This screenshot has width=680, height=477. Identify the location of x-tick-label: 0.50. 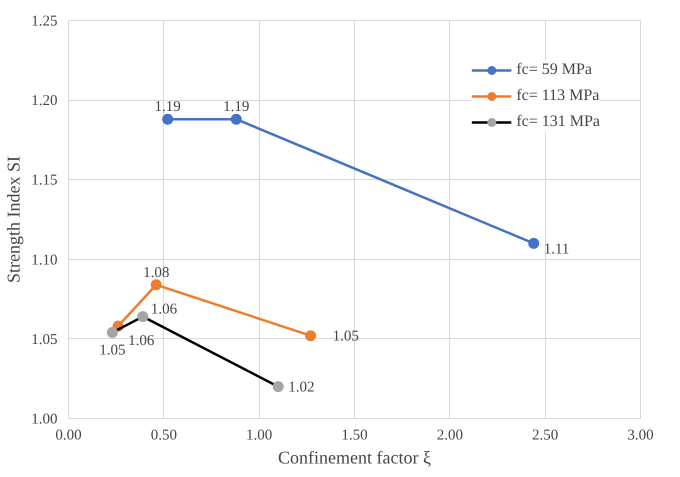
(163, 436).